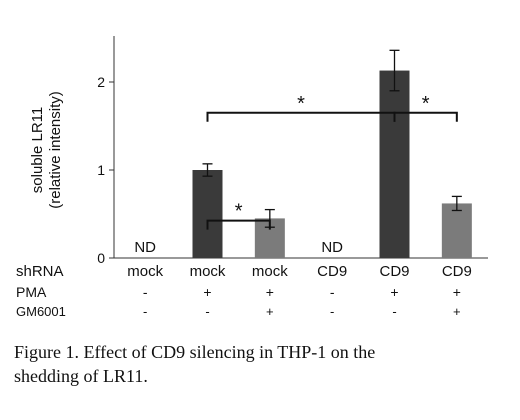 This screenshot has width=520, height=420. Describe the element at coordinates (270, 311) in the screenshot. I see `condition-gm6001-3: +` at that location.